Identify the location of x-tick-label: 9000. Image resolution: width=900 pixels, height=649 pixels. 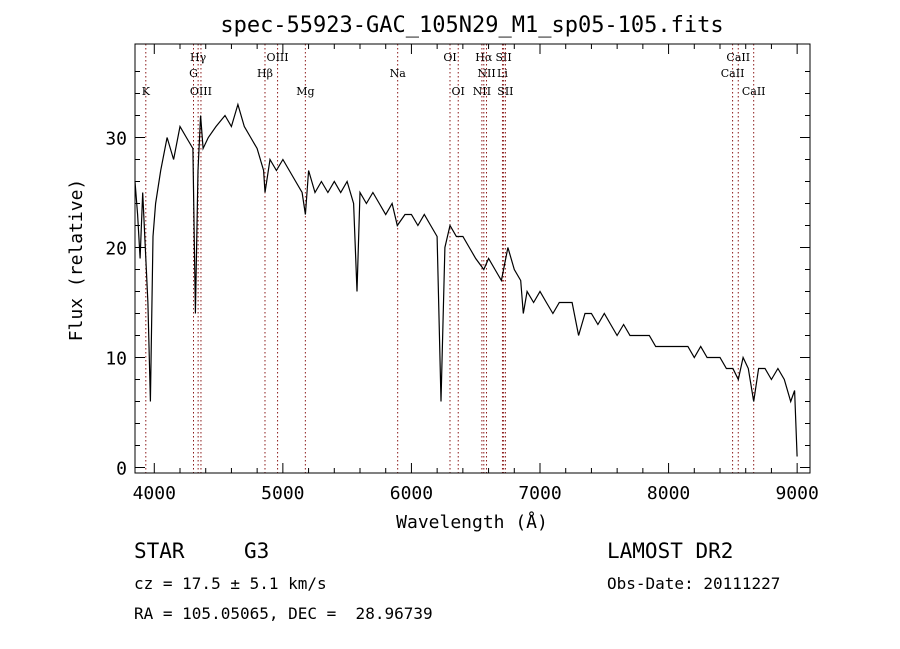
(796, 493).